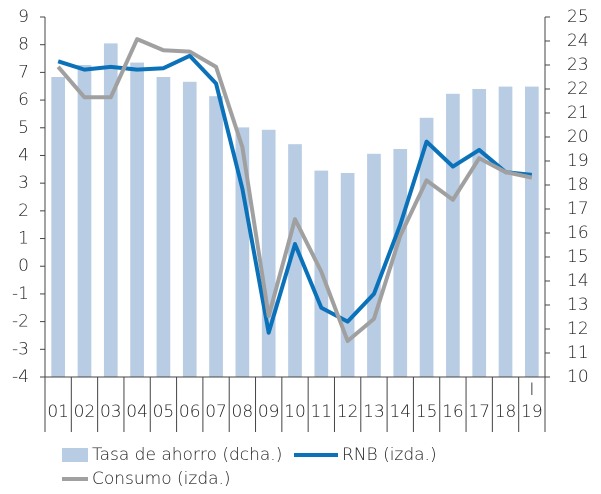 This screenshot has height=494, width=601. Describe the element at coordinates (427, 412) in the screenshot. I see `x-tick-label: 15` at that location.